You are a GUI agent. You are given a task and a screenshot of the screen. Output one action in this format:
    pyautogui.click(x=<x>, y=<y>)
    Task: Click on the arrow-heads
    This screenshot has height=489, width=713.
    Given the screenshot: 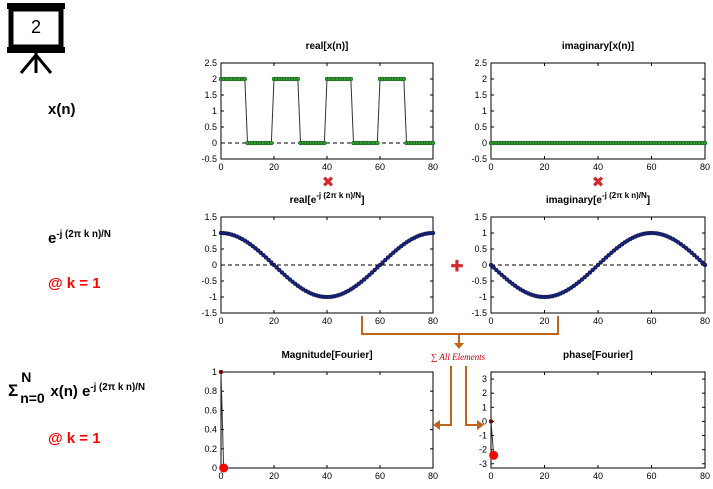 What is the action you would take?
    pyautogui.click(x=458, y=386)
    